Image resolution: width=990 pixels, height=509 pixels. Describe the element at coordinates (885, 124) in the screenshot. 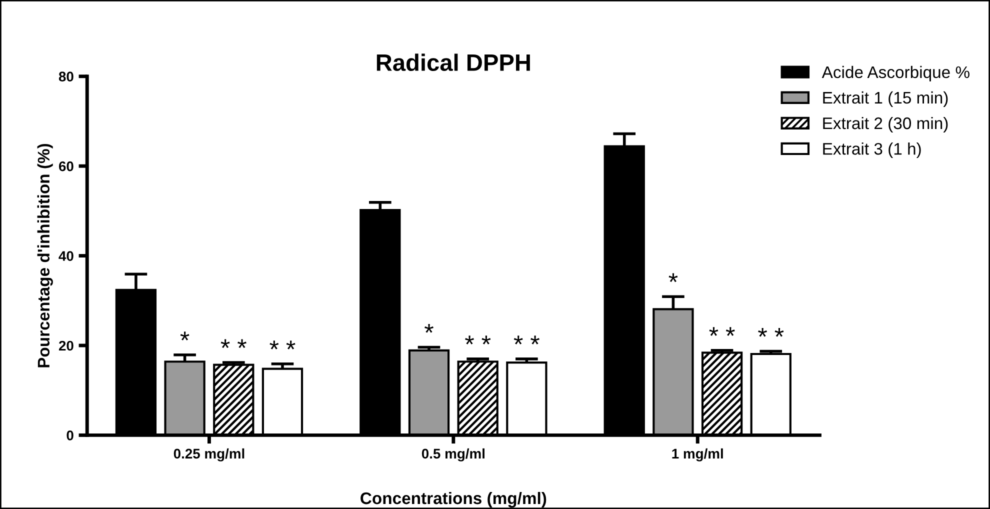

I see `legend-label: Extrait 2 (30 min)` at that location.